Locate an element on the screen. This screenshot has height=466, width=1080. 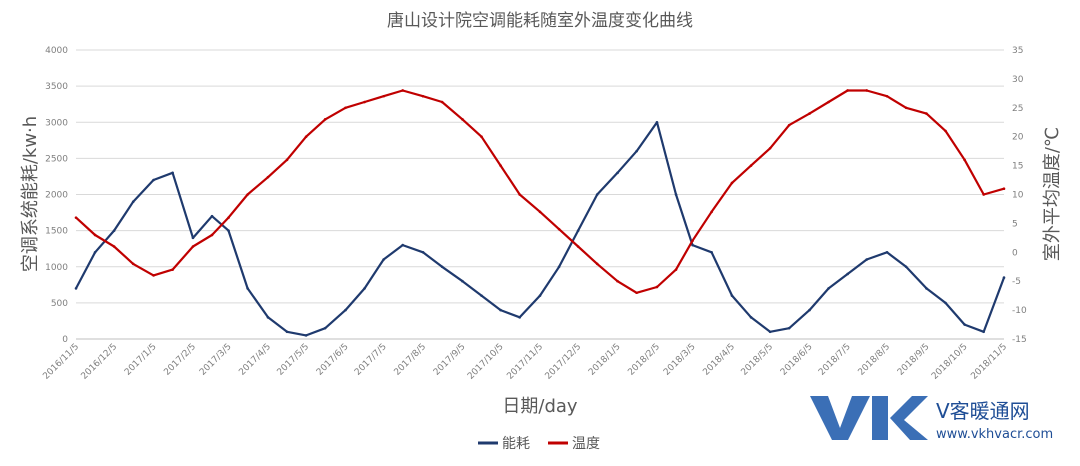
left-y-tick: 1500 is located at coordinates (56, 232).